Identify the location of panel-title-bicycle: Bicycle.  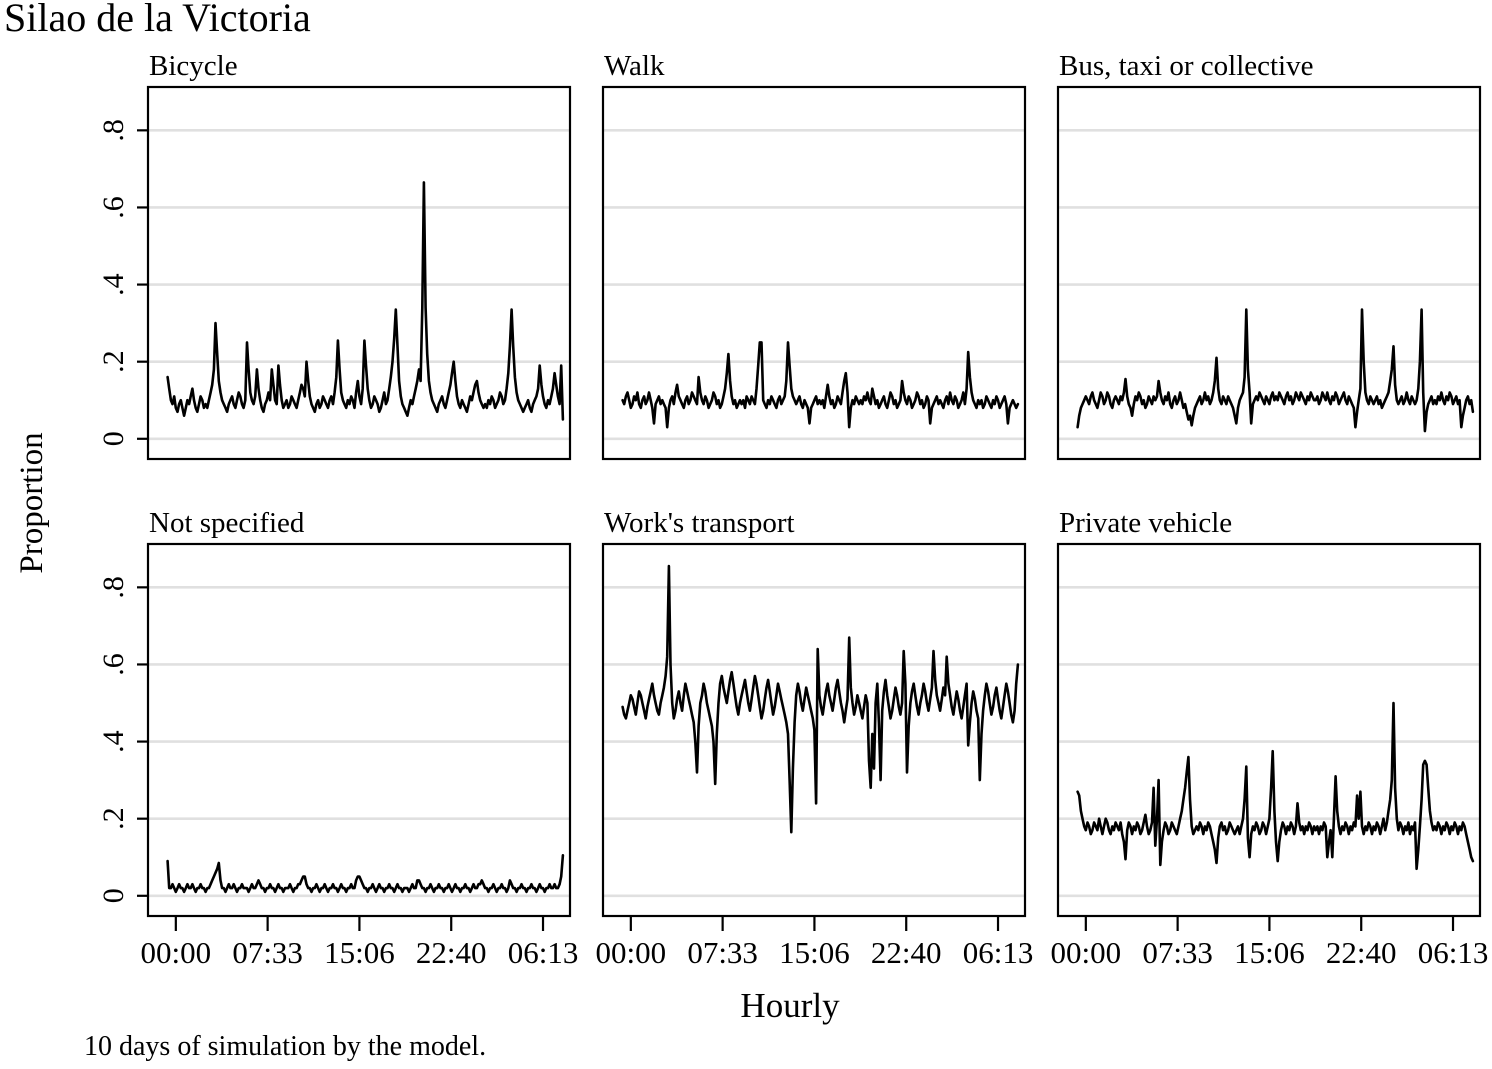
(193, 66).